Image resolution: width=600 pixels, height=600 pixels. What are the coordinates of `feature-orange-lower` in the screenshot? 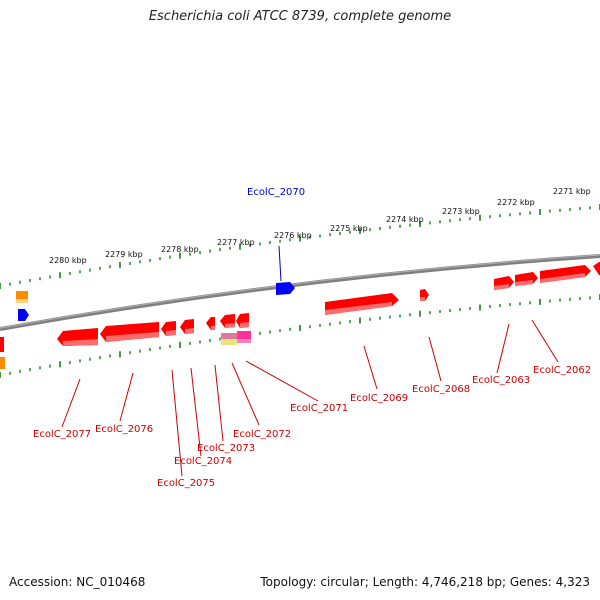 It's located at (2, 363).